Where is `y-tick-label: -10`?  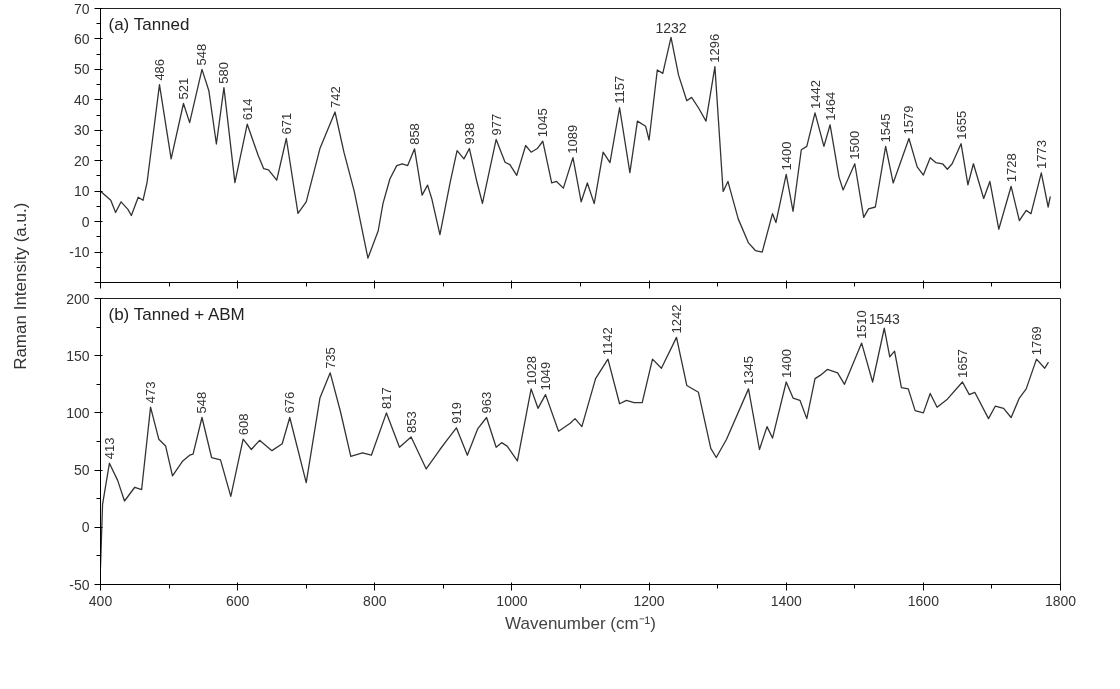 y-tick-label: -10 is located at coordinates (79, 252).